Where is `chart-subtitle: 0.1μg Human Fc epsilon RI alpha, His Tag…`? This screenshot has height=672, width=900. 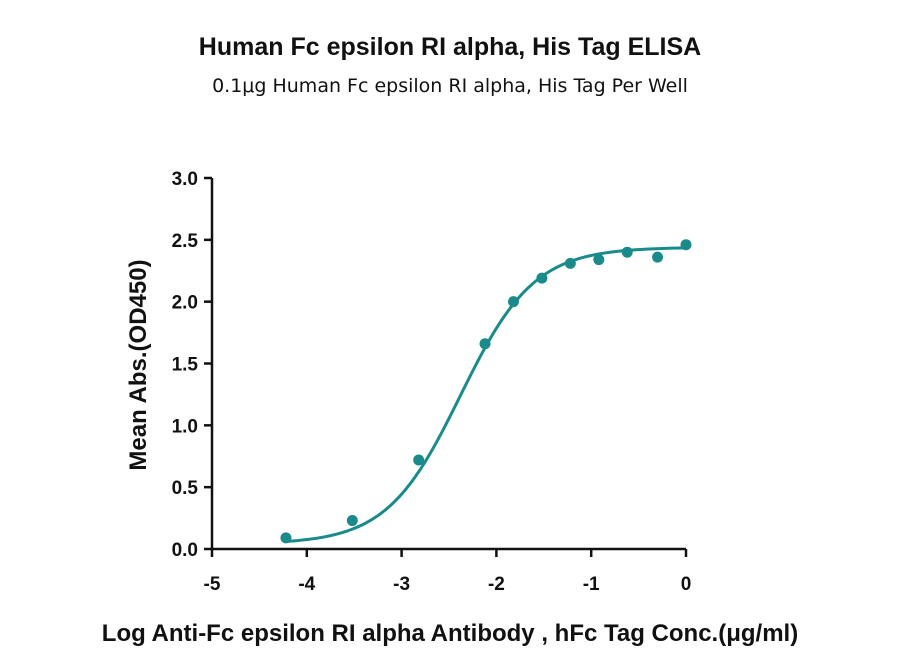
chart-subtitle: 0.1μg Human Fc epsilon RI alpha, His Tag… is located at coordinates (450, 86).